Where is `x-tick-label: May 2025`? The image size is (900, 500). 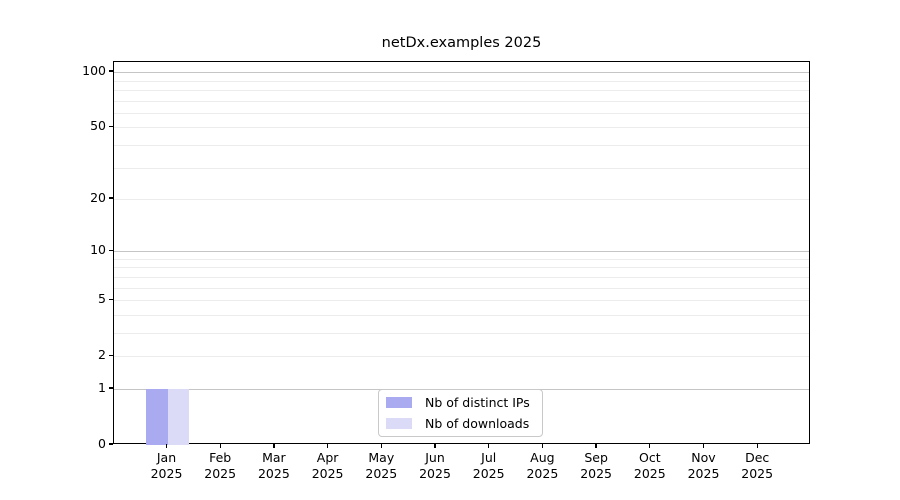 x-tick-label: May 2025 is located at coordinates (381, 465).